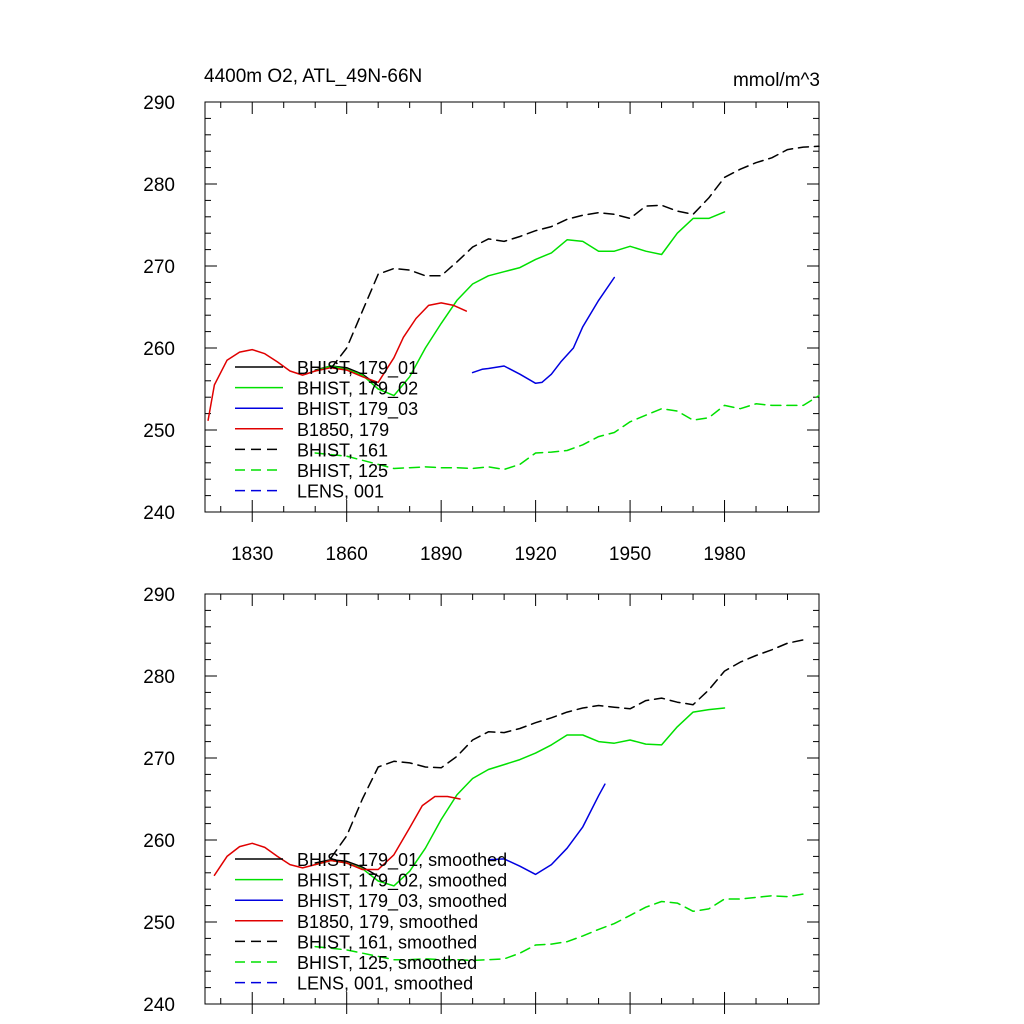 This screenshot has width=1024, height=1024. Describe the element at coordinates (402, 881) in the screenshot. I see `legend-label: BHIST, 179_02, smoothed` at that location.